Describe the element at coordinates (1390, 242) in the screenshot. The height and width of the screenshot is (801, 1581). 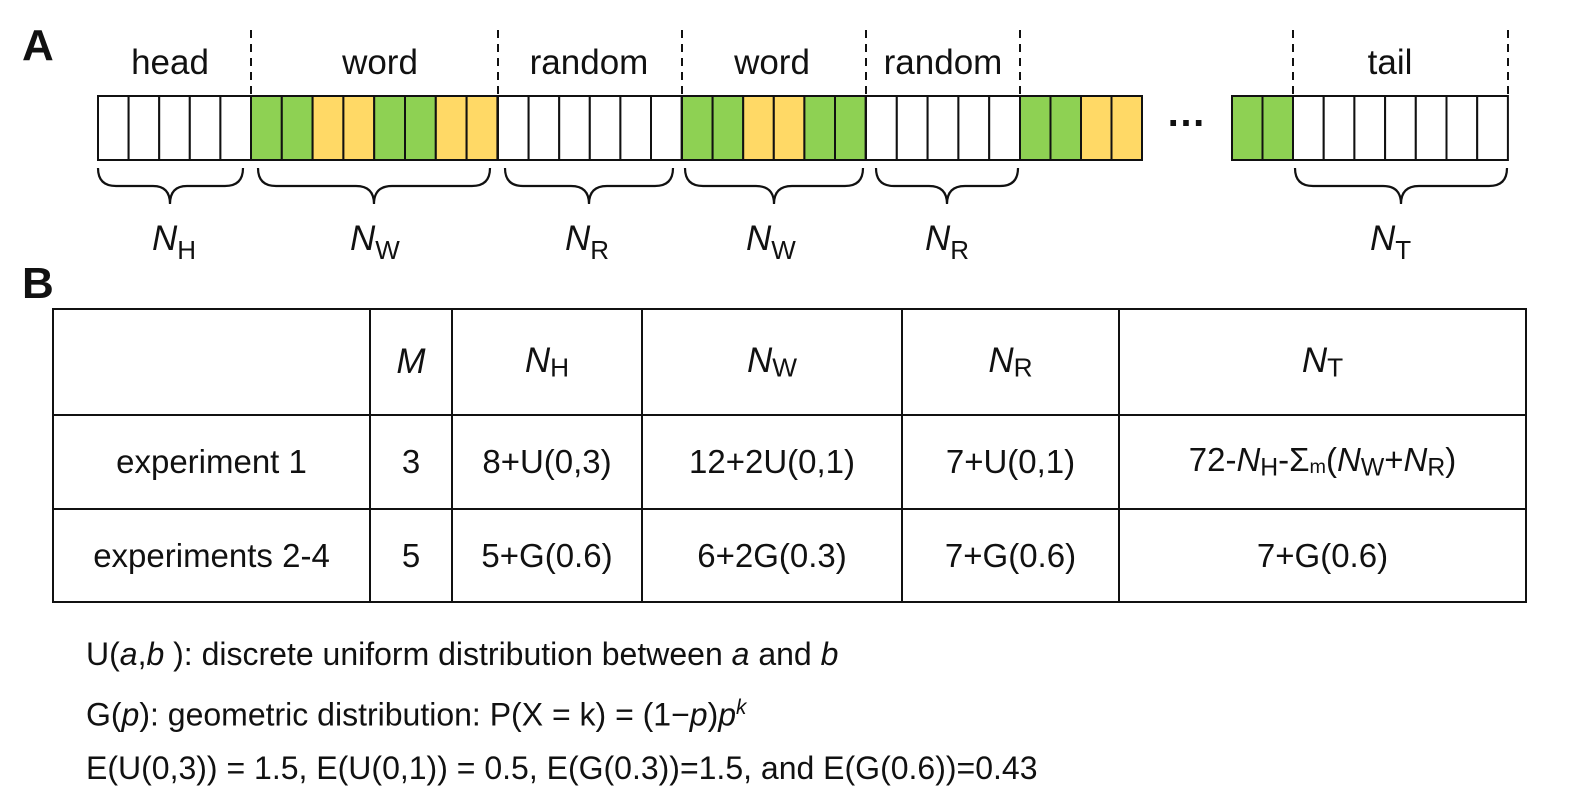
I see `brace-label-nt: NT` at that location.